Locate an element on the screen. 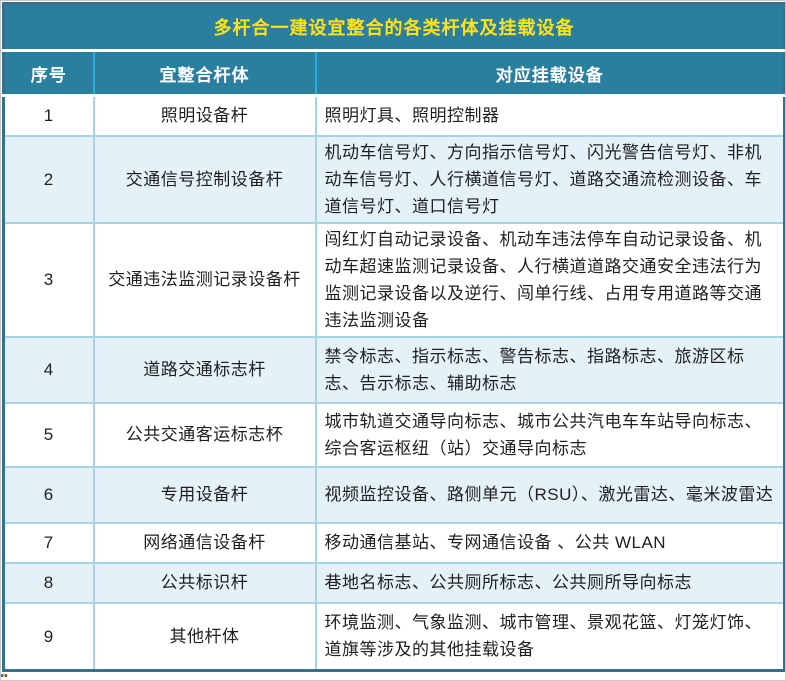  row-index-cell: 6 is located at coordinates (48, 494).